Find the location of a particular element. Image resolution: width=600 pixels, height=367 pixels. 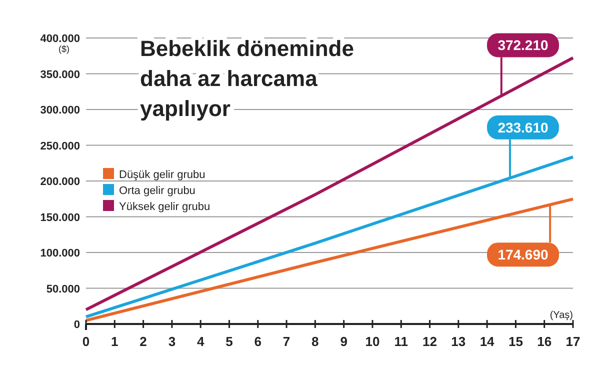

y-tick-label: 100.000 is located at coordinates (60, 254).